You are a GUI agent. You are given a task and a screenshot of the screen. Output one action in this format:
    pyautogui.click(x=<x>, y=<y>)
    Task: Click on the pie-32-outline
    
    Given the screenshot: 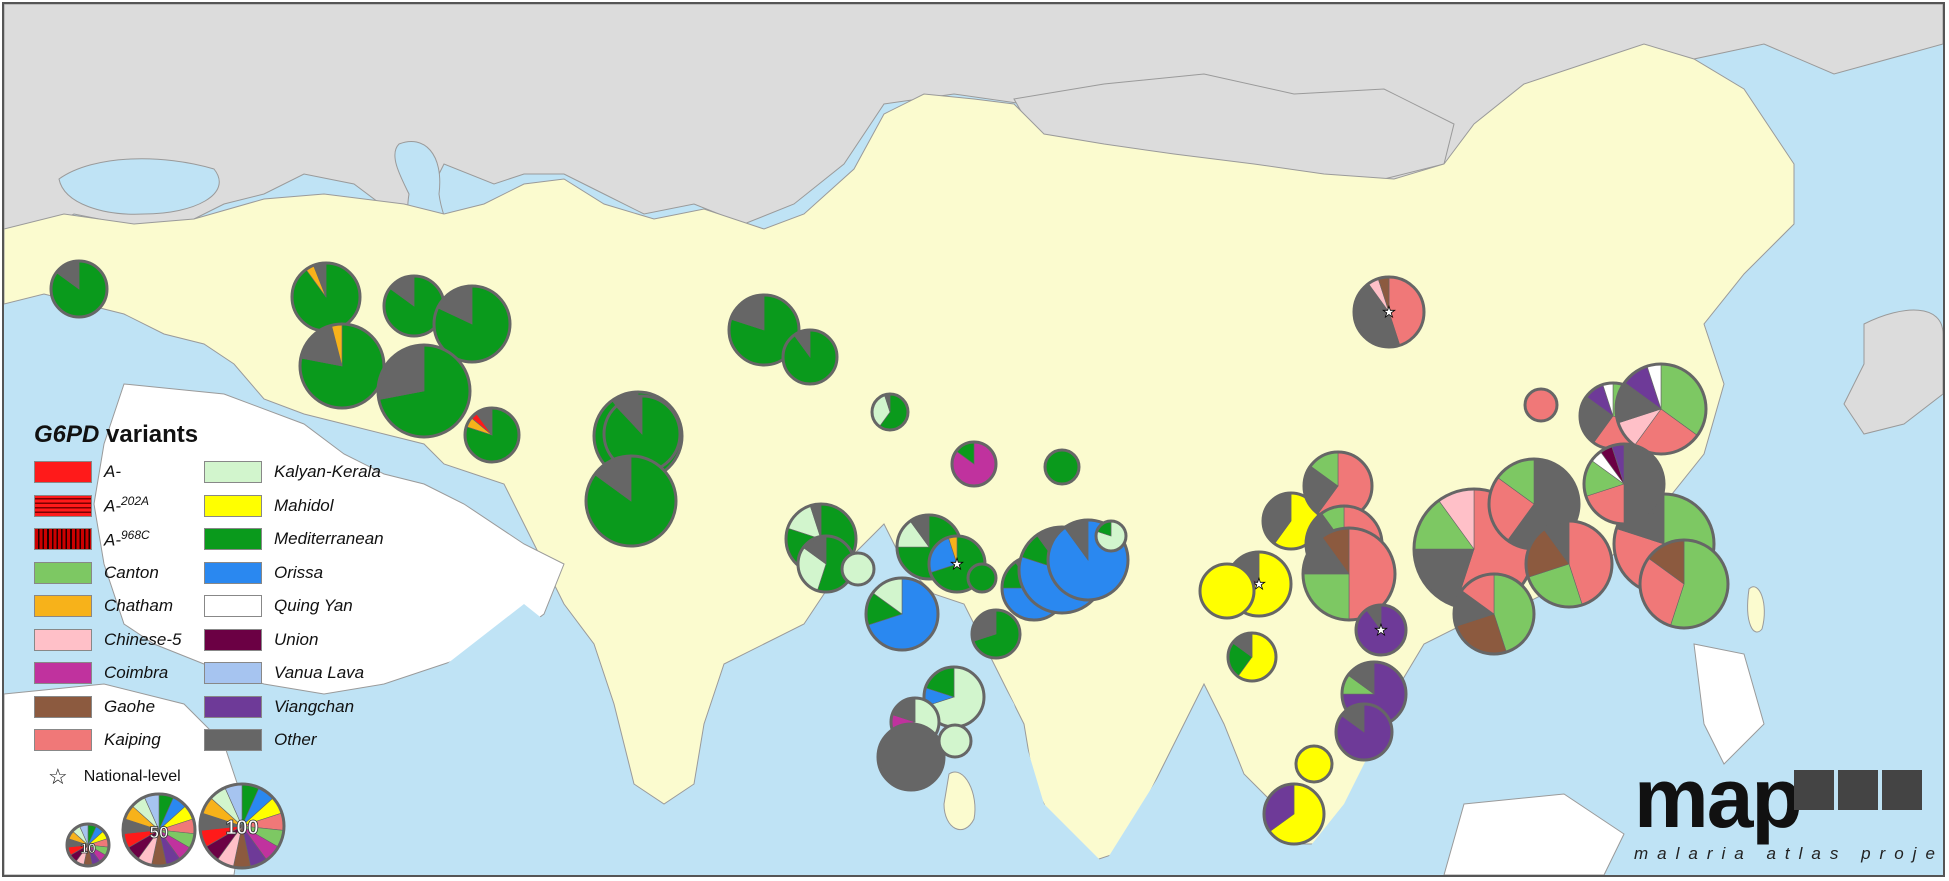 What is the action you would take?
    pyautogui.click(x=1389, y=312)
    